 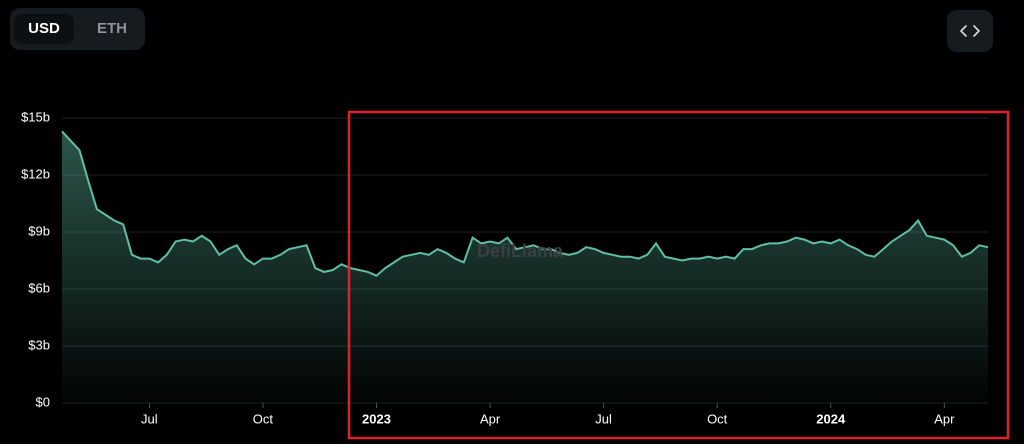 I want to click on toggle-usd: USD, so click(x=44, y=29).